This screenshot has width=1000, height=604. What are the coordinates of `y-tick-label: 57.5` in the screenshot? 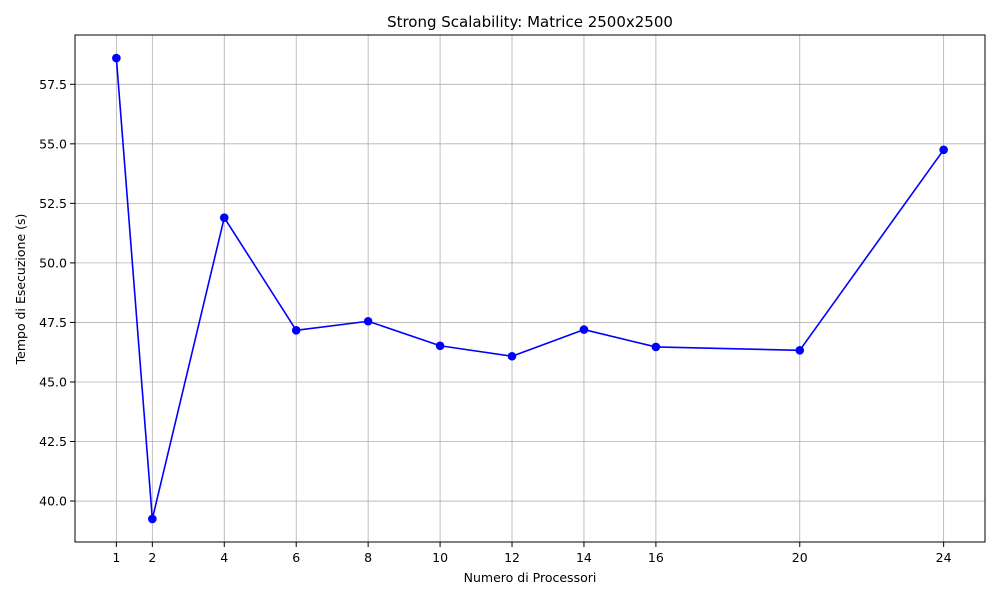 It's located at (53, 84).